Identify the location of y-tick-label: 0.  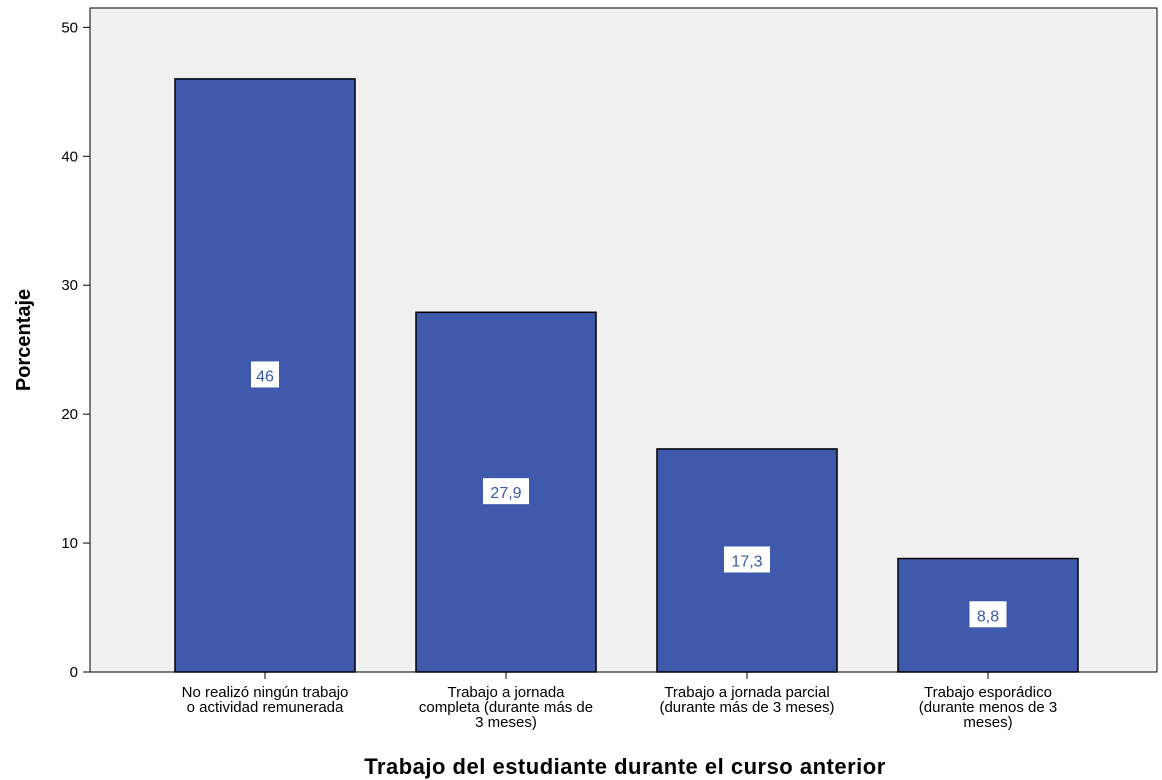
(74, 672).